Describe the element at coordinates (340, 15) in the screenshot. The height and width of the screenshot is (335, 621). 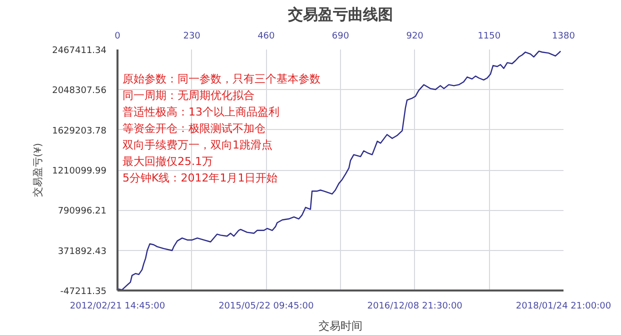
I see `chart-title: 交易盈亏曲线图` at that location.